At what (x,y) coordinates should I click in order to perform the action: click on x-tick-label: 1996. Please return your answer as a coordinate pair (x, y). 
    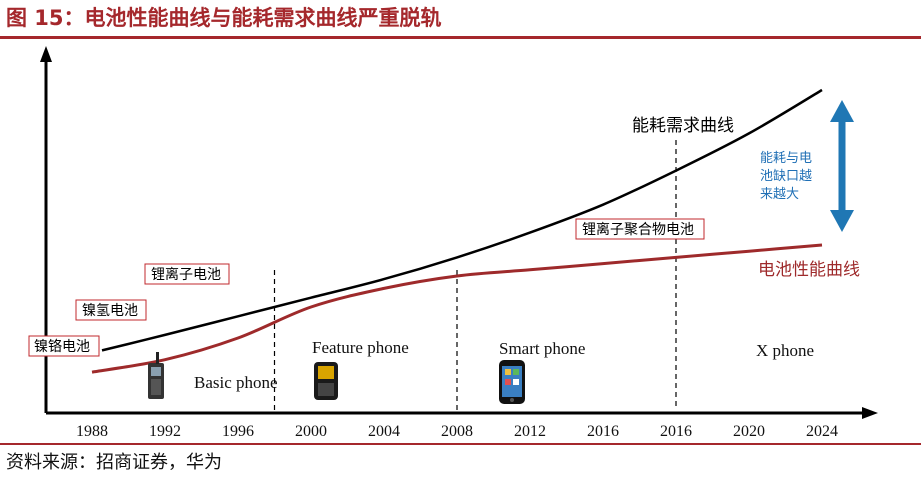
    Looking at the image, I should click on (238, 431).